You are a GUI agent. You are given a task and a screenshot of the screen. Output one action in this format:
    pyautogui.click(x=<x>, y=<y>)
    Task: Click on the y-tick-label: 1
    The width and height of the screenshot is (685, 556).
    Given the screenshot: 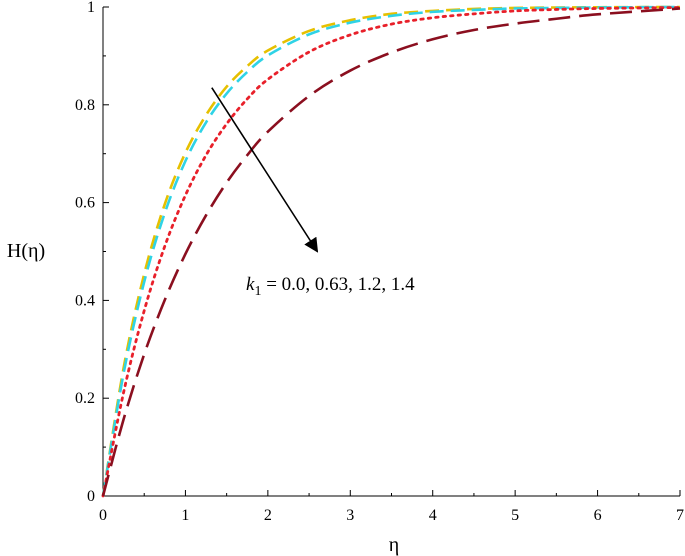 What is the action you would take?
    pyautogui.click(x=91, y=8)
    